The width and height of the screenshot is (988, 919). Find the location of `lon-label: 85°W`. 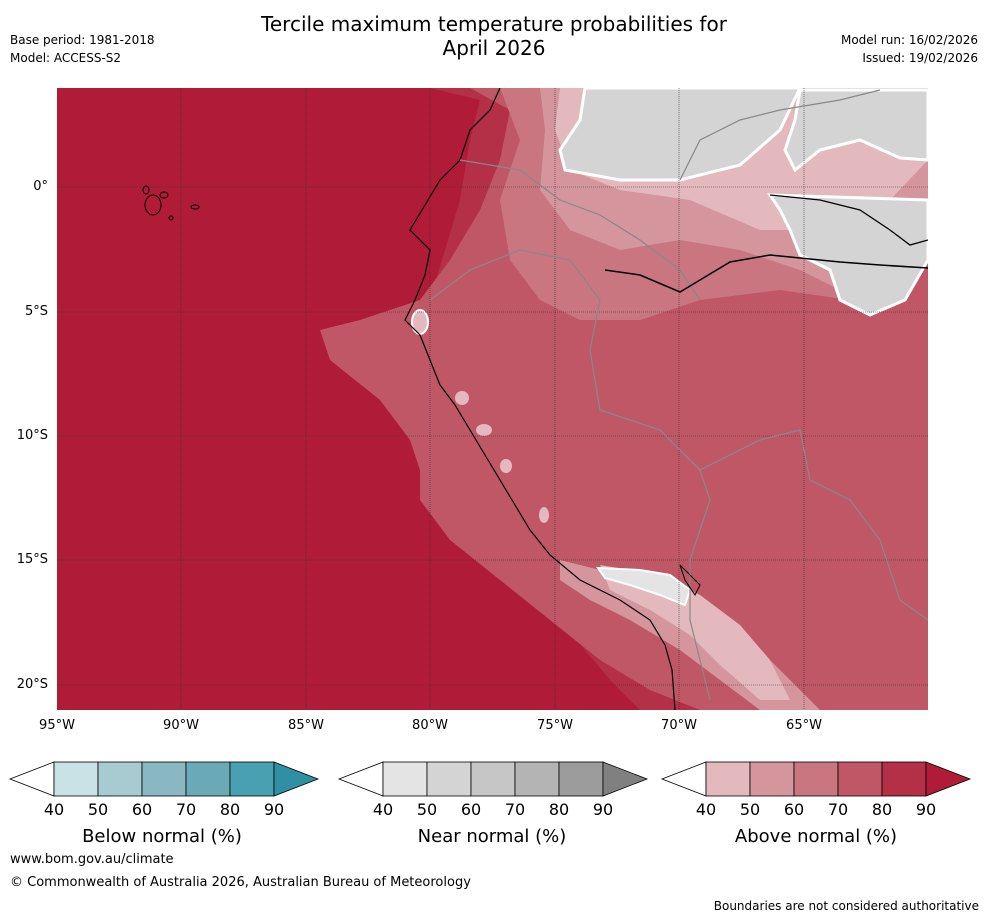

lon-label: 85°W is located at coordinates (306, 725).